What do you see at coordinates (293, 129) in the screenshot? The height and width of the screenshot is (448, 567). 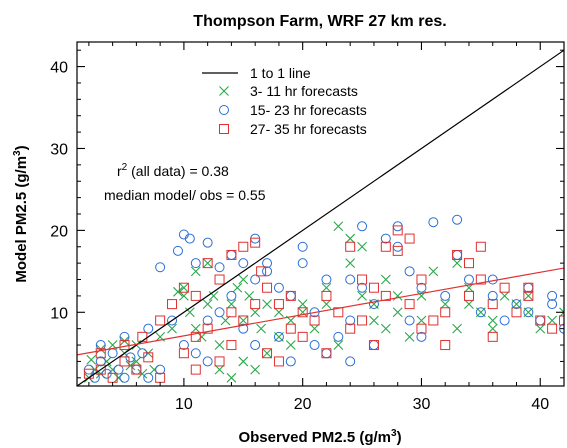 I see `legend-item-series-3: 27- 35 hr forecasts` at bounding box center [293, 129].